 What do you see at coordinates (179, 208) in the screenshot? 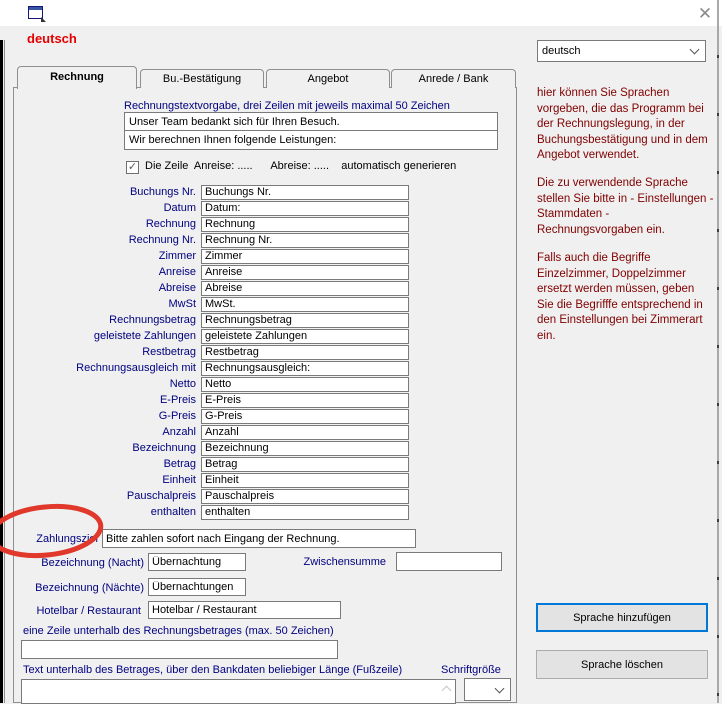
I see `field-label: Datum` at bounding box center [179, 208].